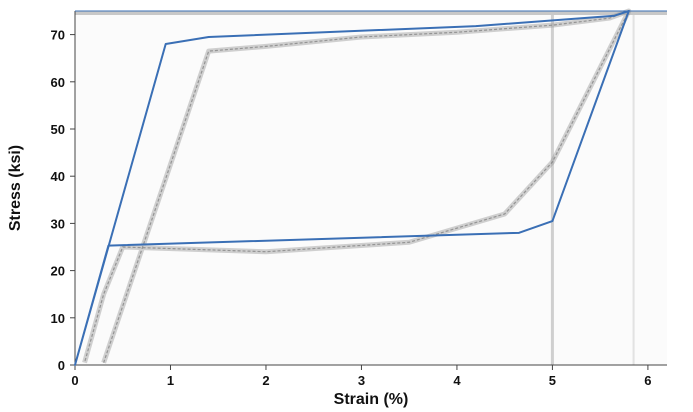 Image resolution: width=693 pixels, height=412 pixels. What do you see at coordinates (265, 380) in the screenshot?
I see `x-tick-label: 2` at bounding box center [265, 380].